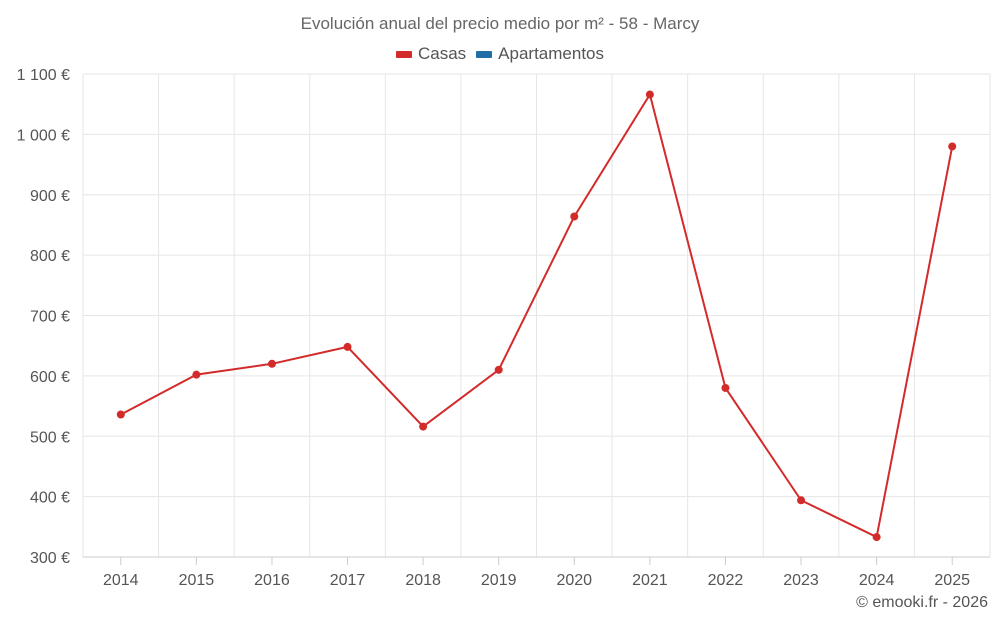  I want to click on y-tick-label: 1 000 €, so click(43, 135).